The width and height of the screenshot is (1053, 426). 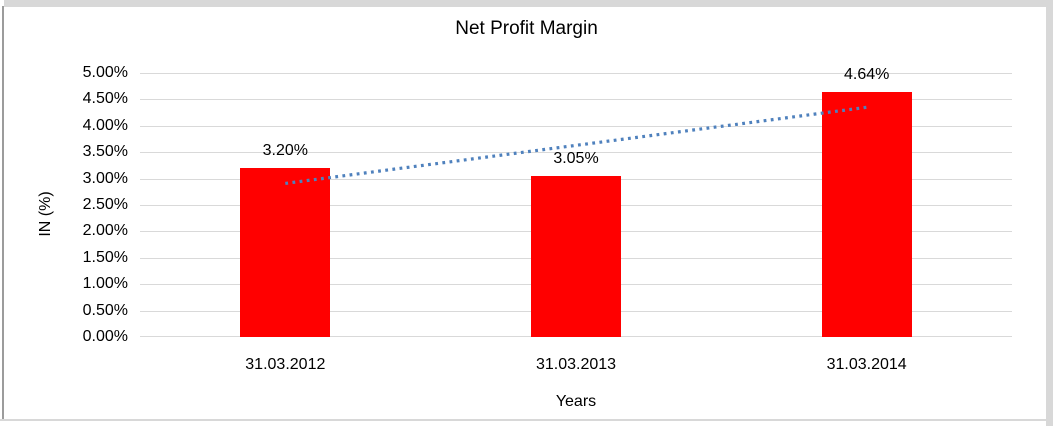 I want to click on chart-title: Net Profit Margin, so click(x=526, y=28).